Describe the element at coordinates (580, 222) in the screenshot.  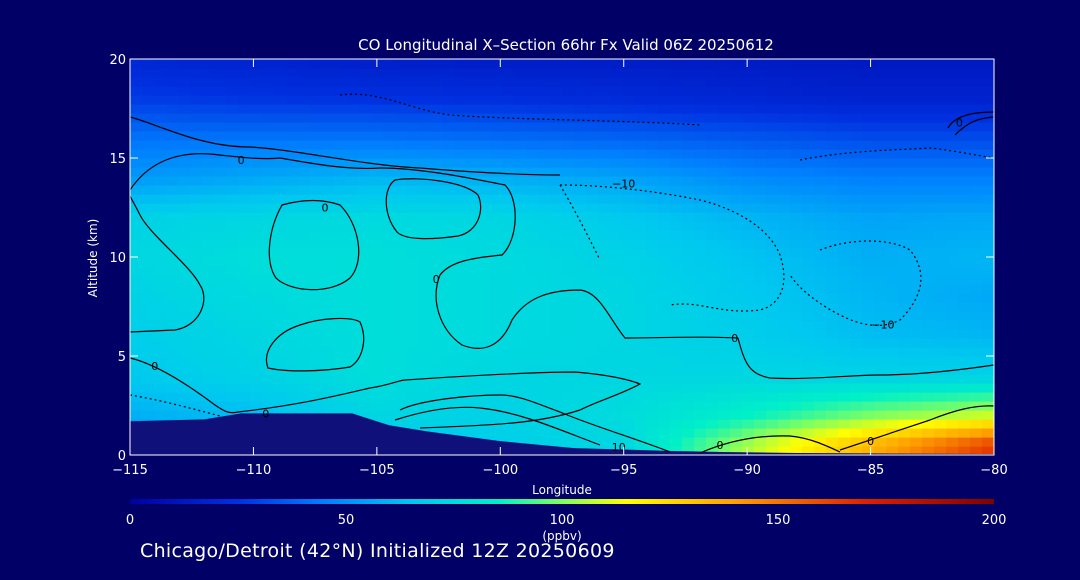
I see `contour-line` at that location.